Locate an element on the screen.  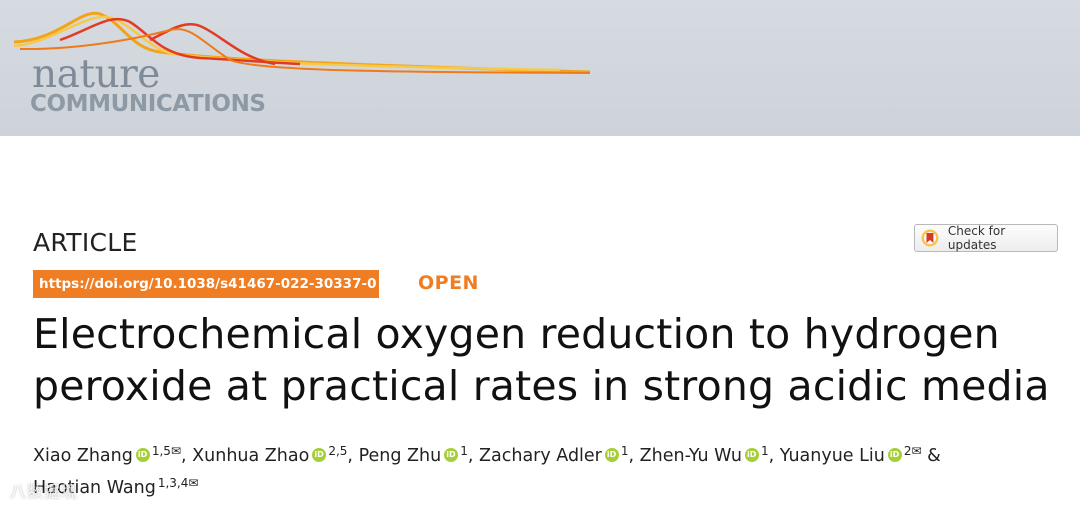
author-name: Zhen-Yu Wu is located at coordinates (690, 456).